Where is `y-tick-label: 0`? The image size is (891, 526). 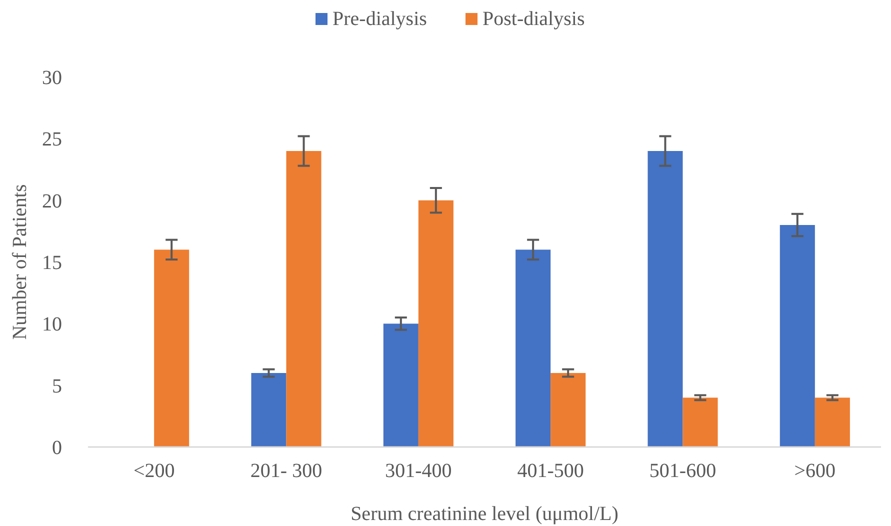 y-tick-label: 0 is located at coordinates (57, 448).